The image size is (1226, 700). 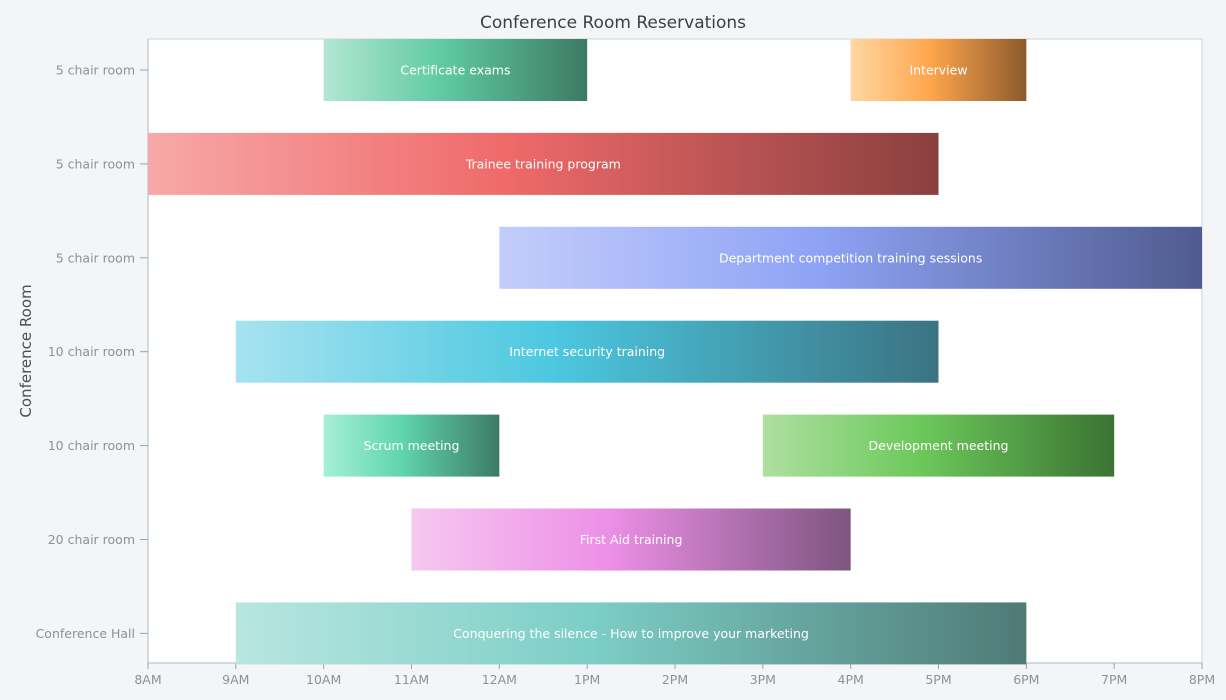 I want to click on x-tick-label: 1PM, so click(x=587, y=679).